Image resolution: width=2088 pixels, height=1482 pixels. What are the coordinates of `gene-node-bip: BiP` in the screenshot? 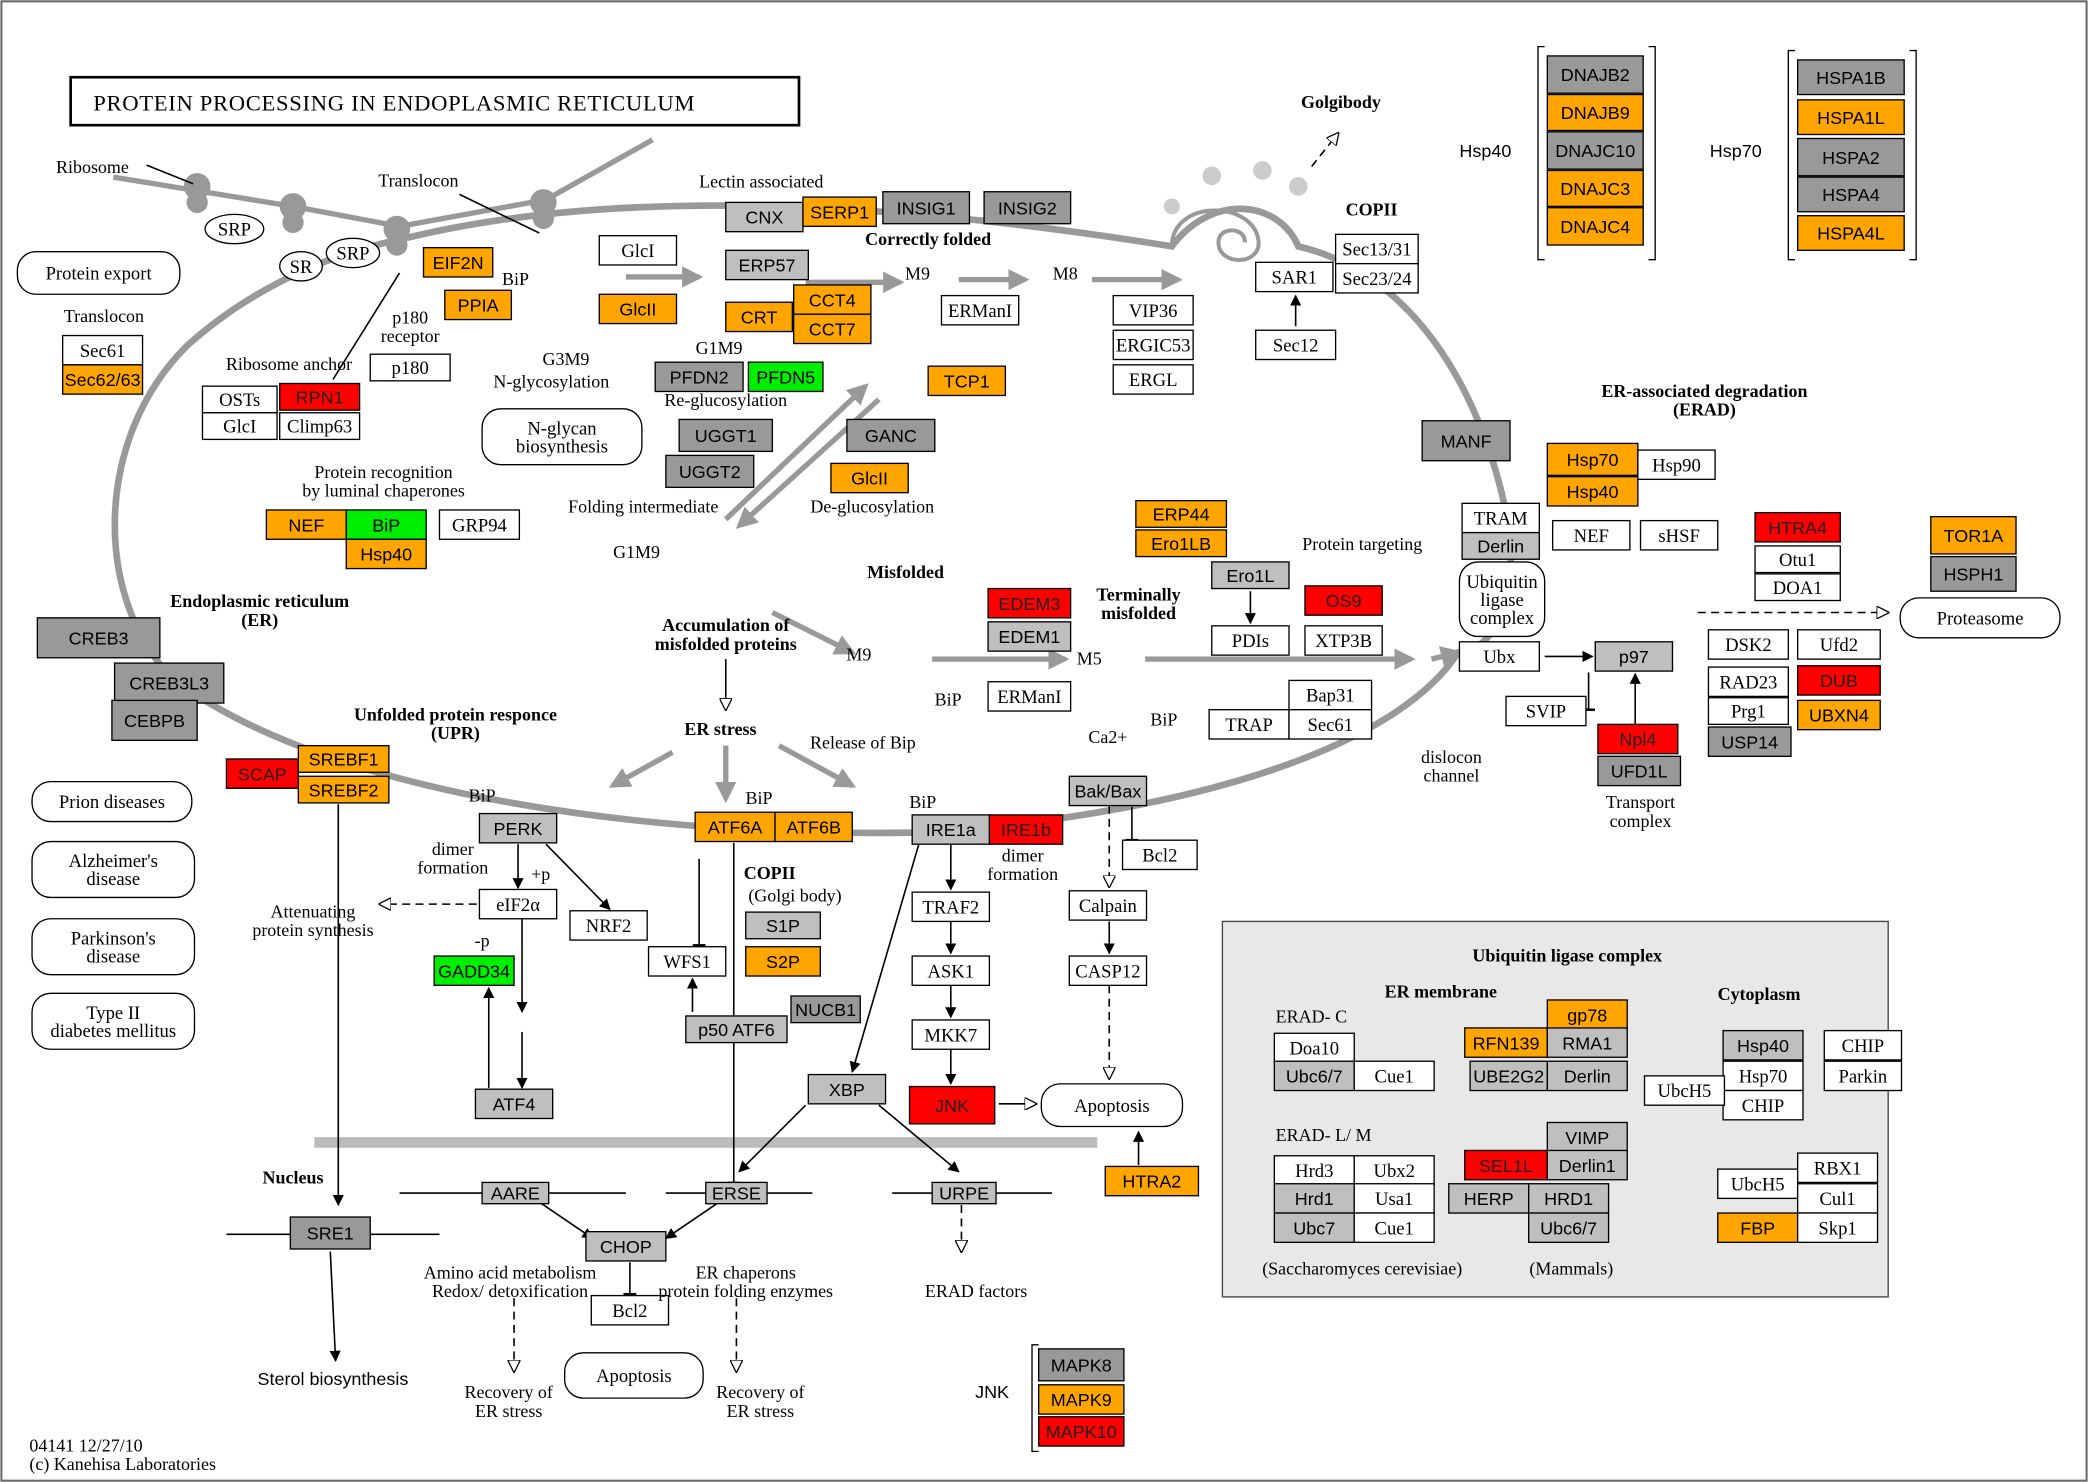 It's located at (386, 524).